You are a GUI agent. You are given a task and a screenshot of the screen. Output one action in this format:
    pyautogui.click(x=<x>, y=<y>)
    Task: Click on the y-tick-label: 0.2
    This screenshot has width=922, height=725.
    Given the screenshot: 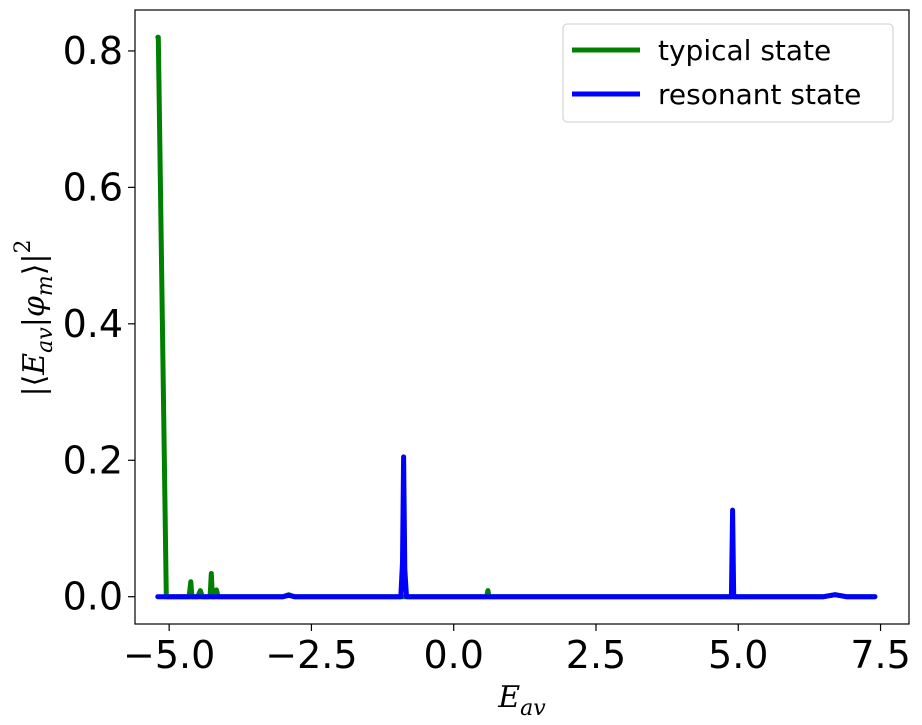 What is the action you would take?
    pyautogui.click(x=93, y=460)
    